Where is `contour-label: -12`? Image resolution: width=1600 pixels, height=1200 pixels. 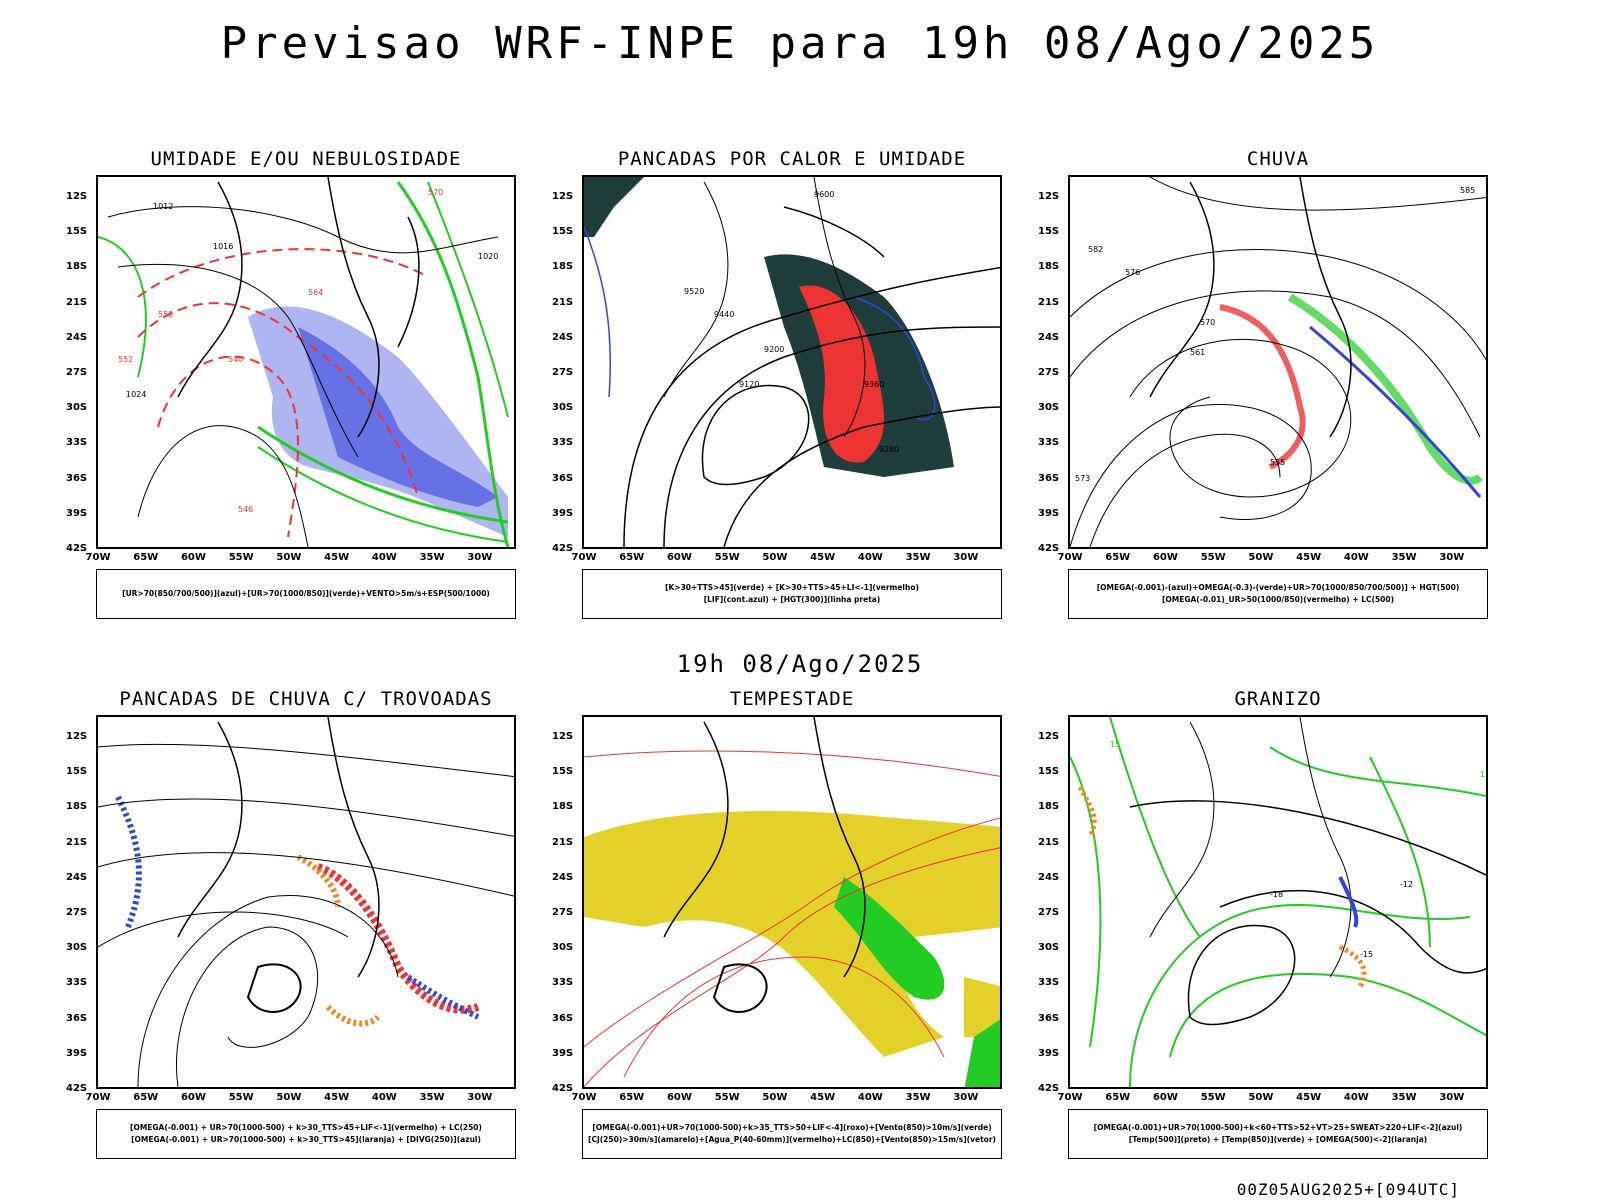 contour-label: -12 is located at coordinates (1406, 884).